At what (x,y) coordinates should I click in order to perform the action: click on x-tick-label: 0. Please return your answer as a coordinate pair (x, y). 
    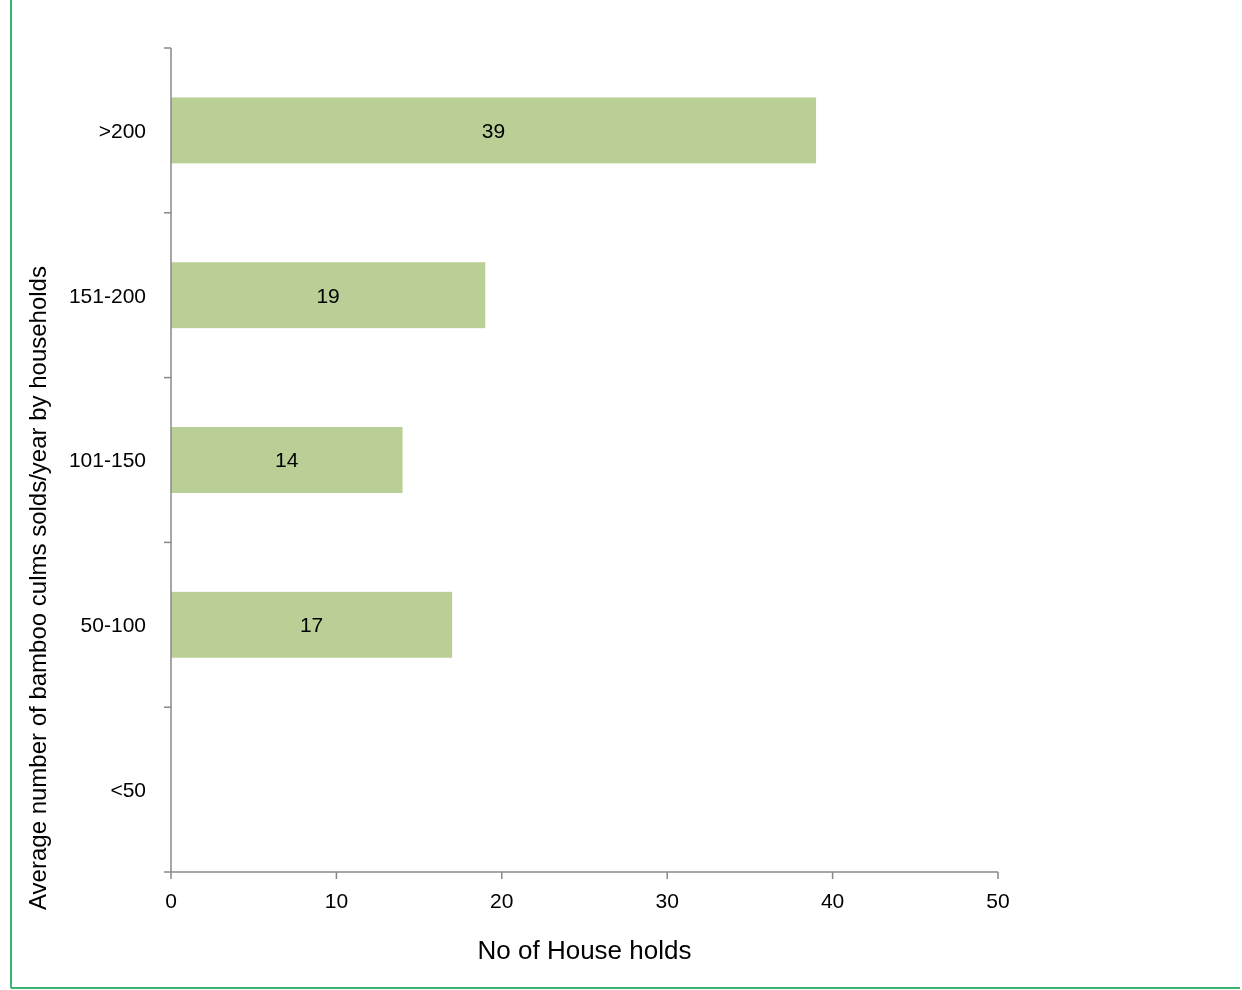
    Looking at the image, I should click on (171, 900).